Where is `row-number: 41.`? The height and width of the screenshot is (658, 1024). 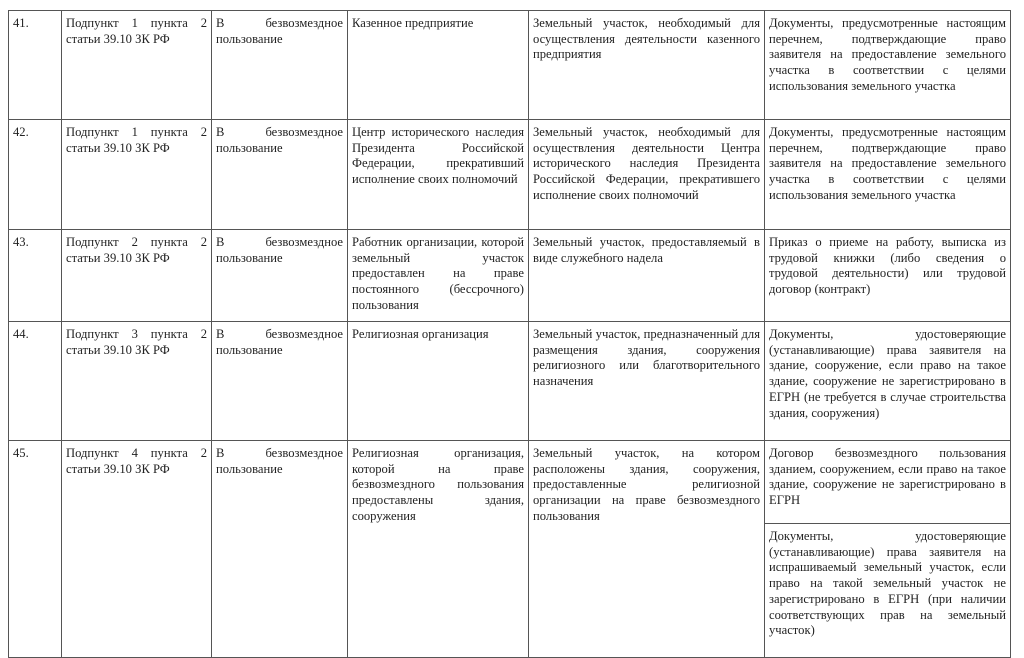
row-number: 41. is located at coordinates (35, 65).